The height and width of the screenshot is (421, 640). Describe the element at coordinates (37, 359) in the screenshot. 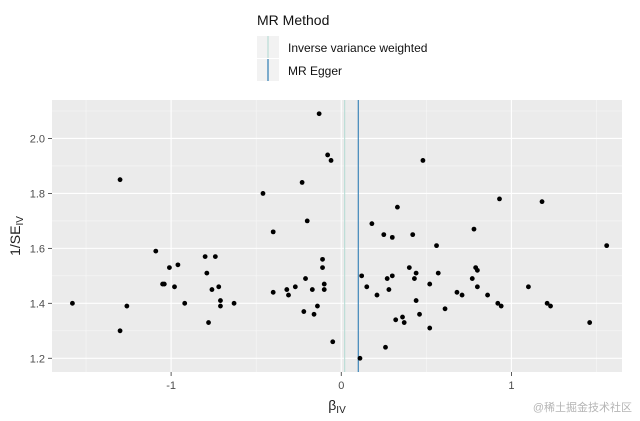

I see `y-tick-label: 1.2` at that location.